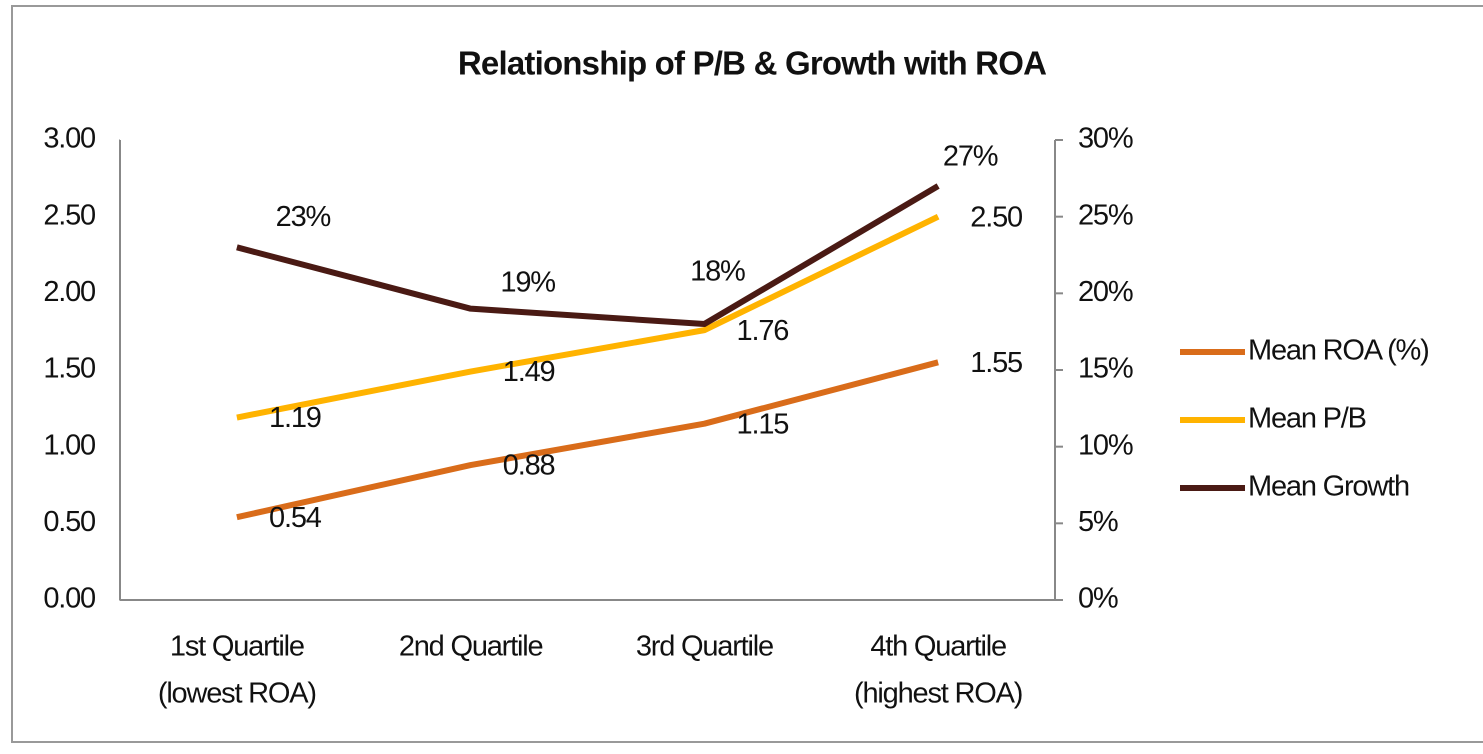 This screenshot has height=754, width=1483. I want to click on data-label: 18%, so click(717, 272).